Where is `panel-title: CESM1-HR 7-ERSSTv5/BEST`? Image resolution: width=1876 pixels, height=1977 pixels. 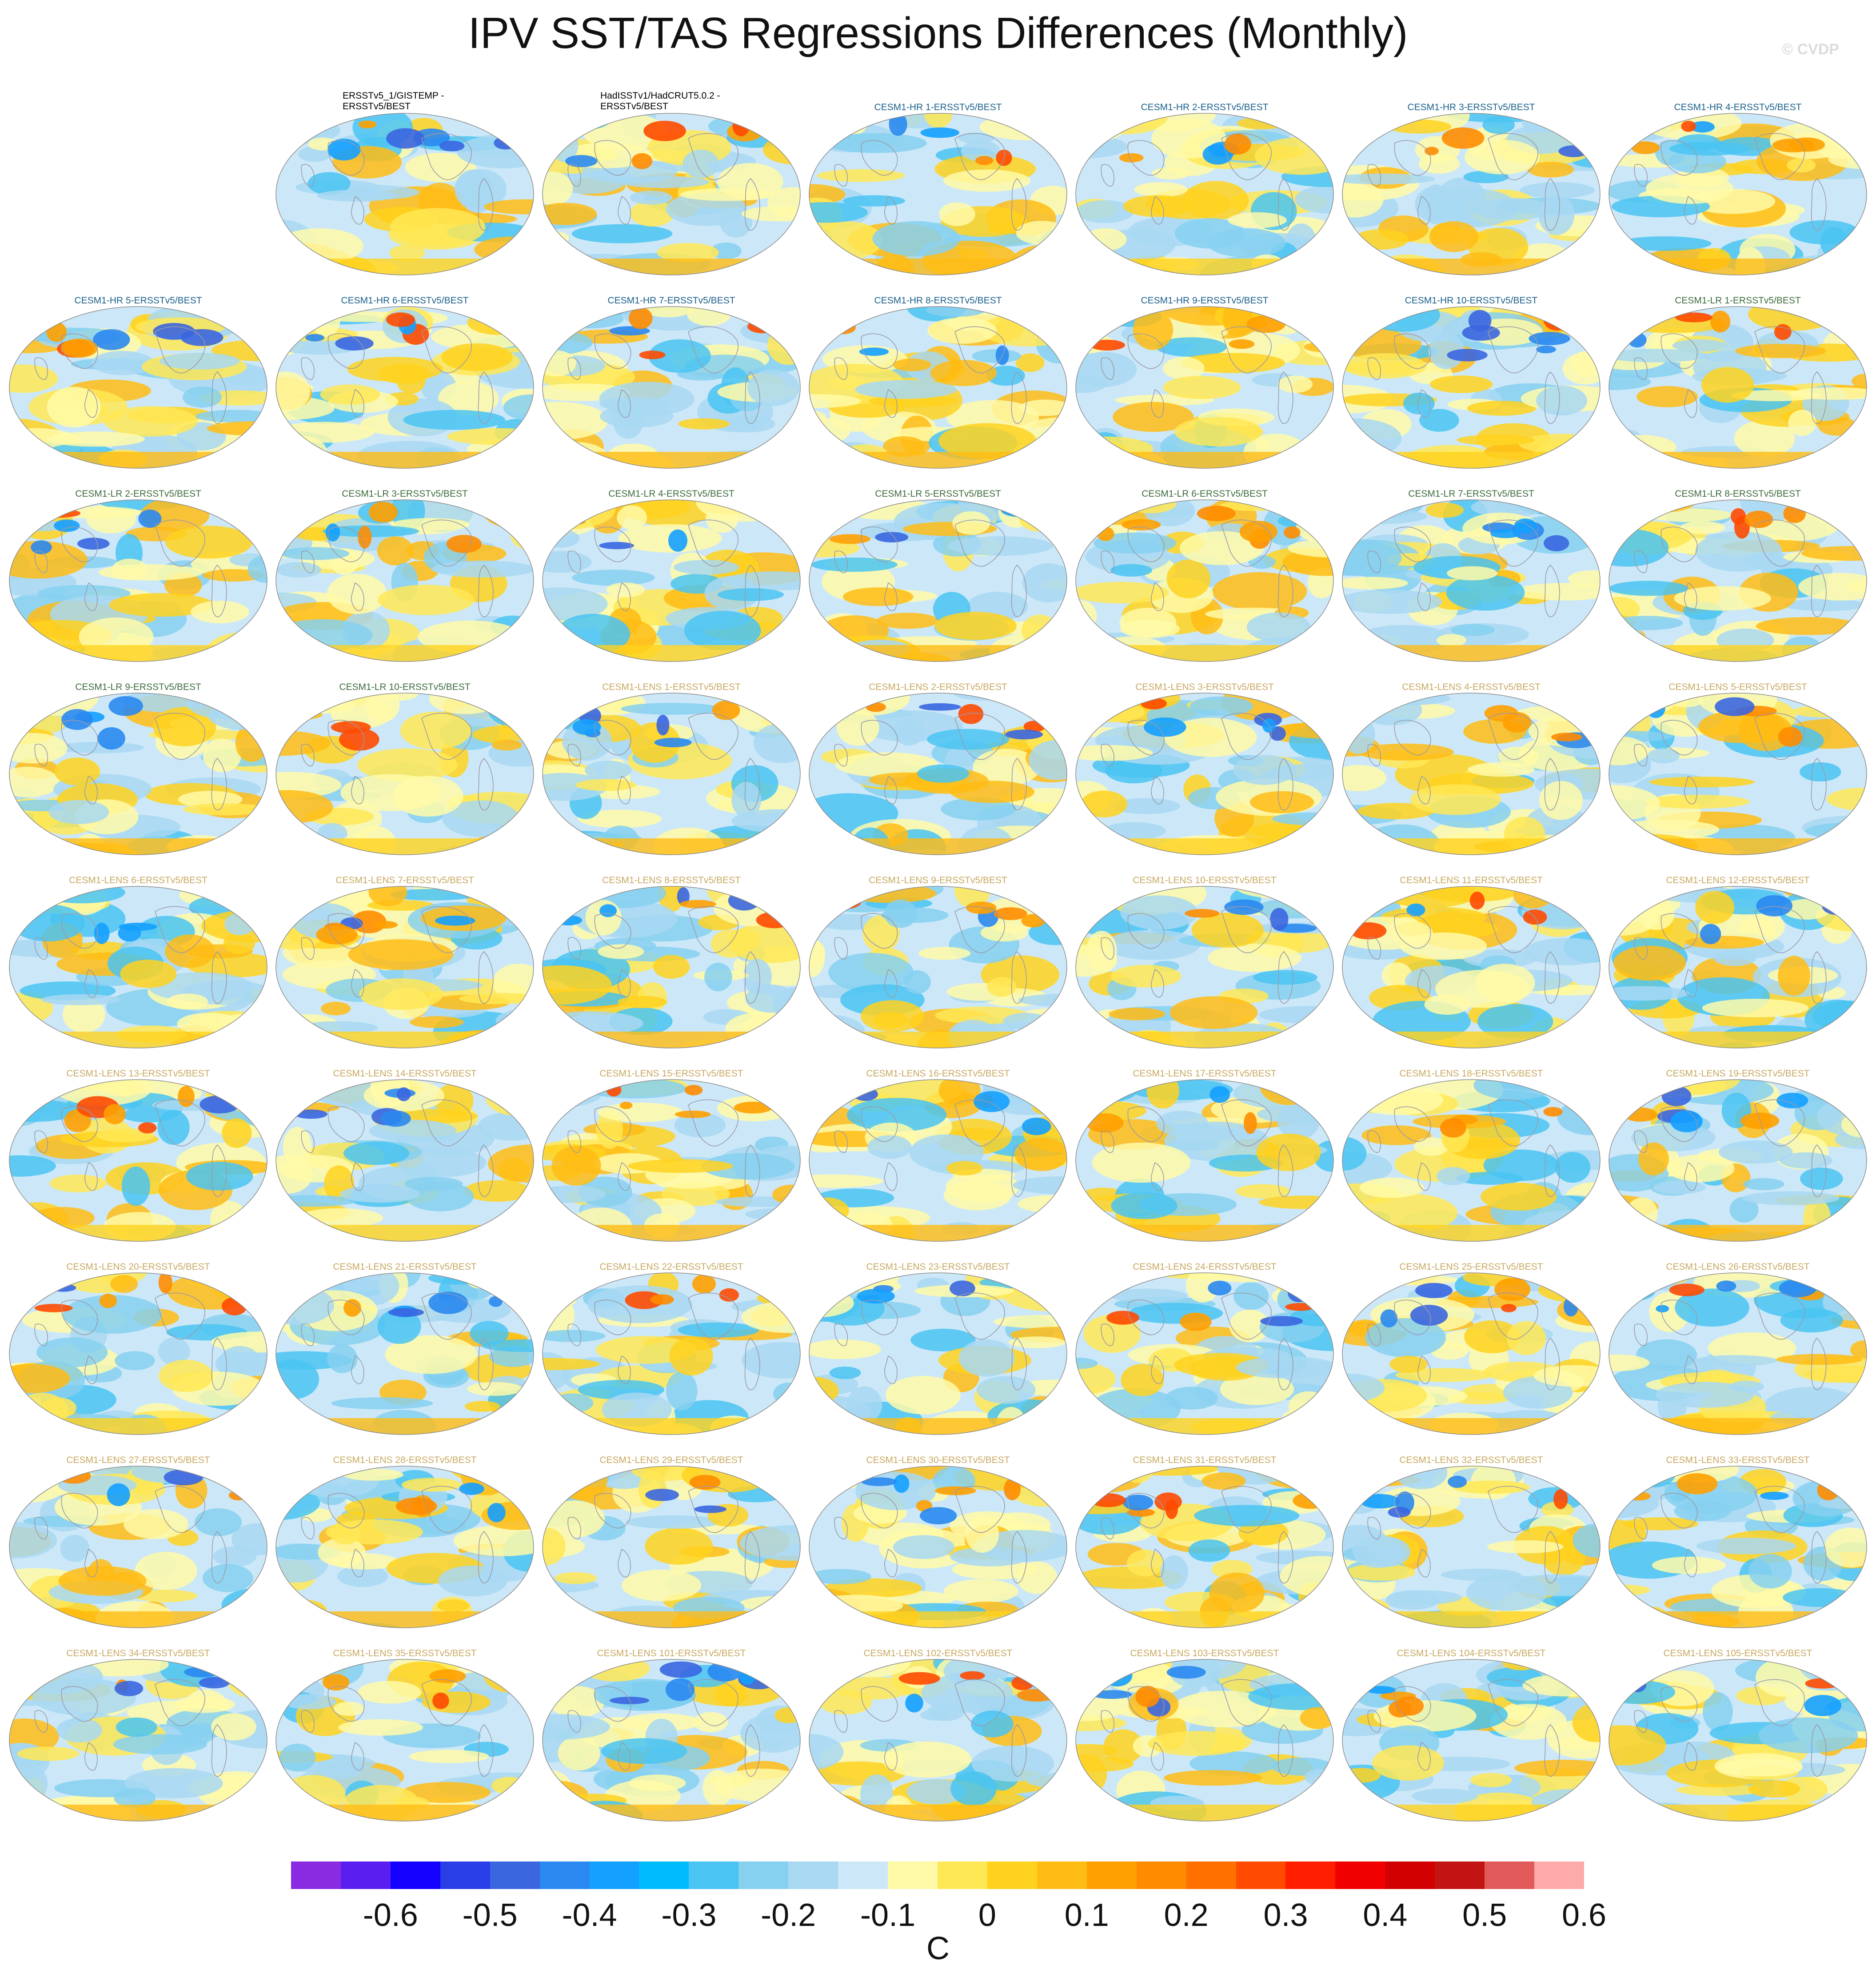
panel-title: CESM1-HR 7-ERSSTv5/BEST is located at coordinates (671, 300).